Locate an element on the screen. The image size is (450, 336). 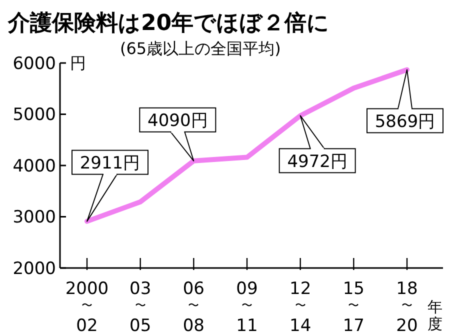
x-tick-label: 15〜17 is located at coordinates (353, 307).